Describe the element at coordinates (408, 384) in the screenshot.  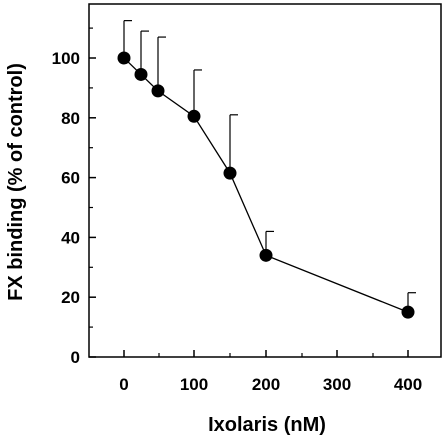
I see `x-tick-label: 400` at that location.